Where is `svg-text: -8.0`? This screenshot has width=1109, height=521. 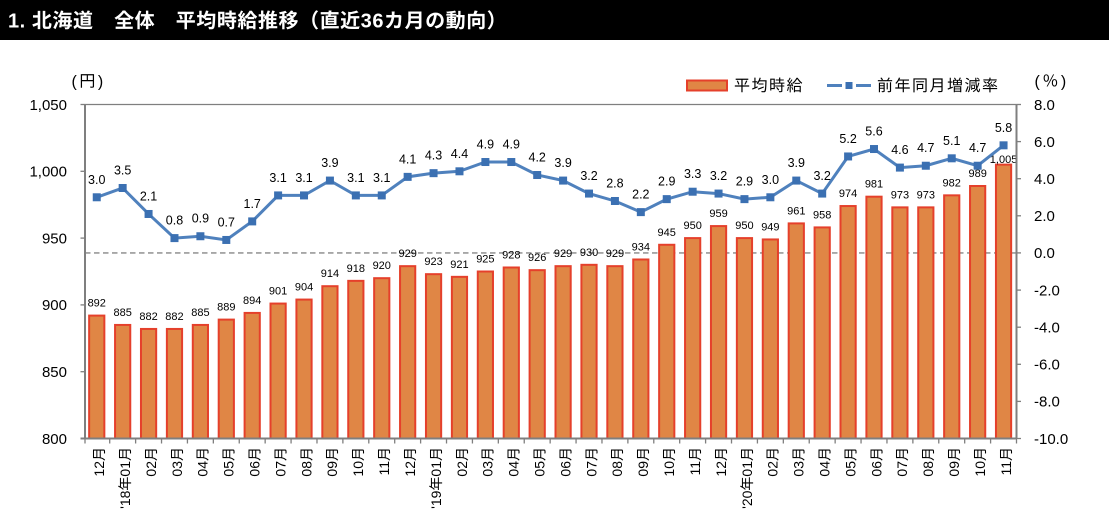
svg-text: -8.0 is located at coordinates (1047, 402).